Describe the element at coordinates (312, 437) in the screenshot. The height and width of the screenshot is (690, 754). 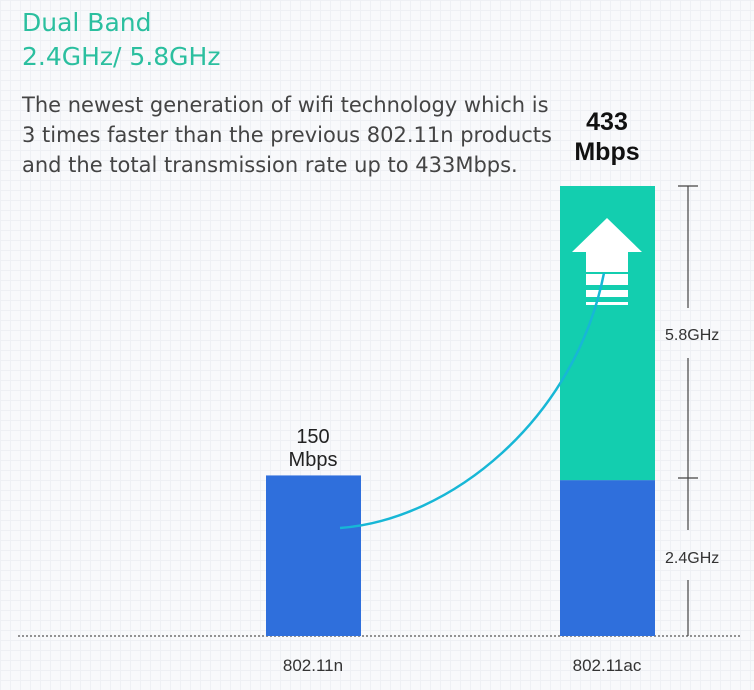
I see `value-label-802.11n-number: 150` at that location.